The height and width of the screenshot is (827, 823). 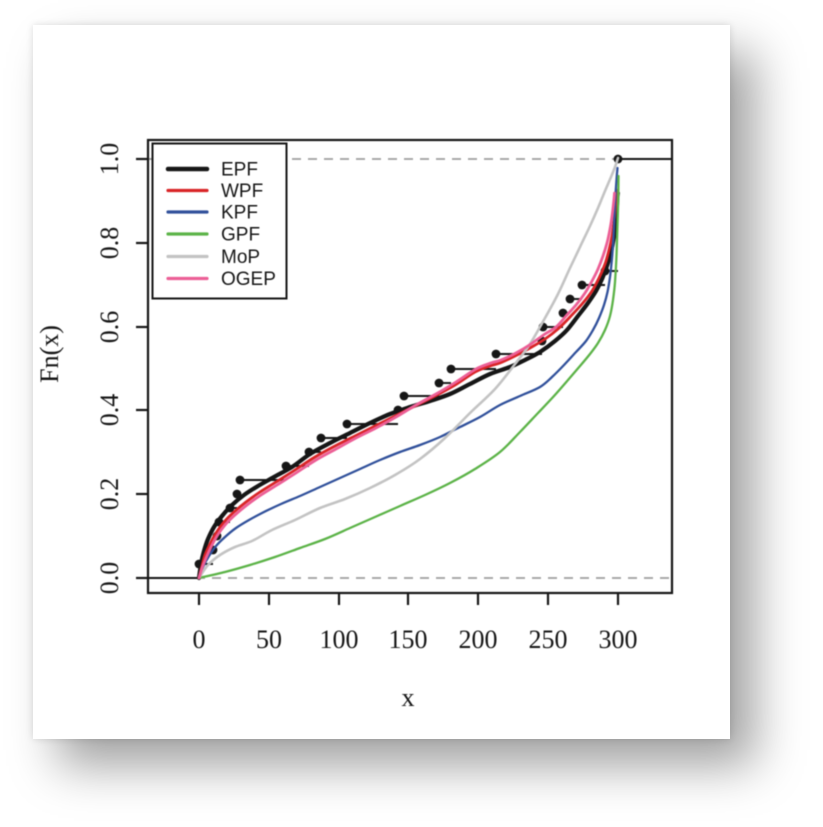 What do you see at coordinates (109, 410) in the screenshot?
I see `svg-text: 0.4` at bounding box center [109, 410].